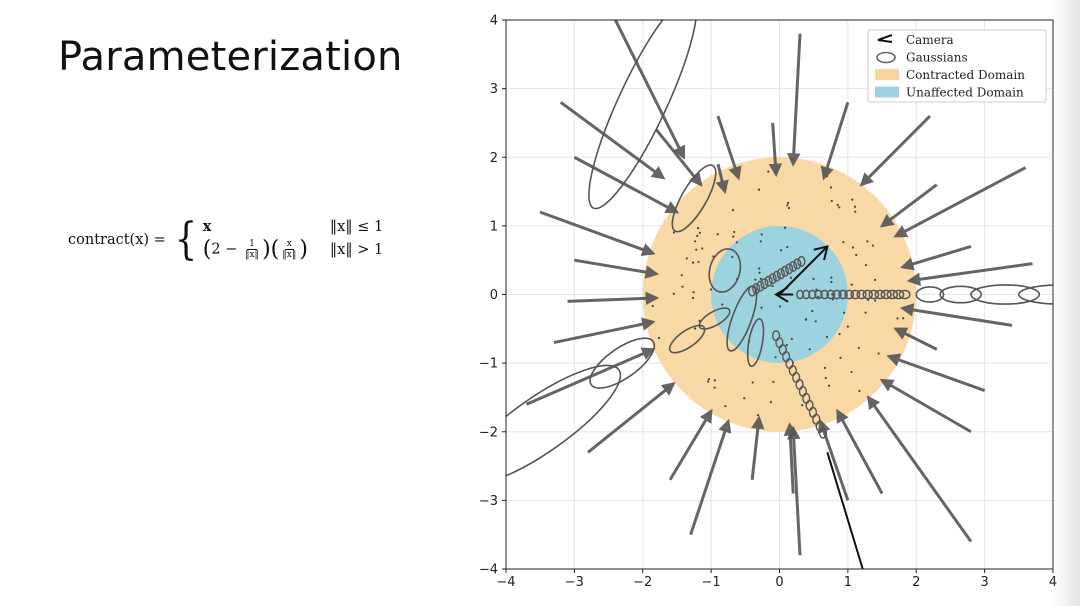  What do you see at coordinates (488, 364) in the screenshot?
I see `y-tick-label: −1` at bounding box center [488, 364].